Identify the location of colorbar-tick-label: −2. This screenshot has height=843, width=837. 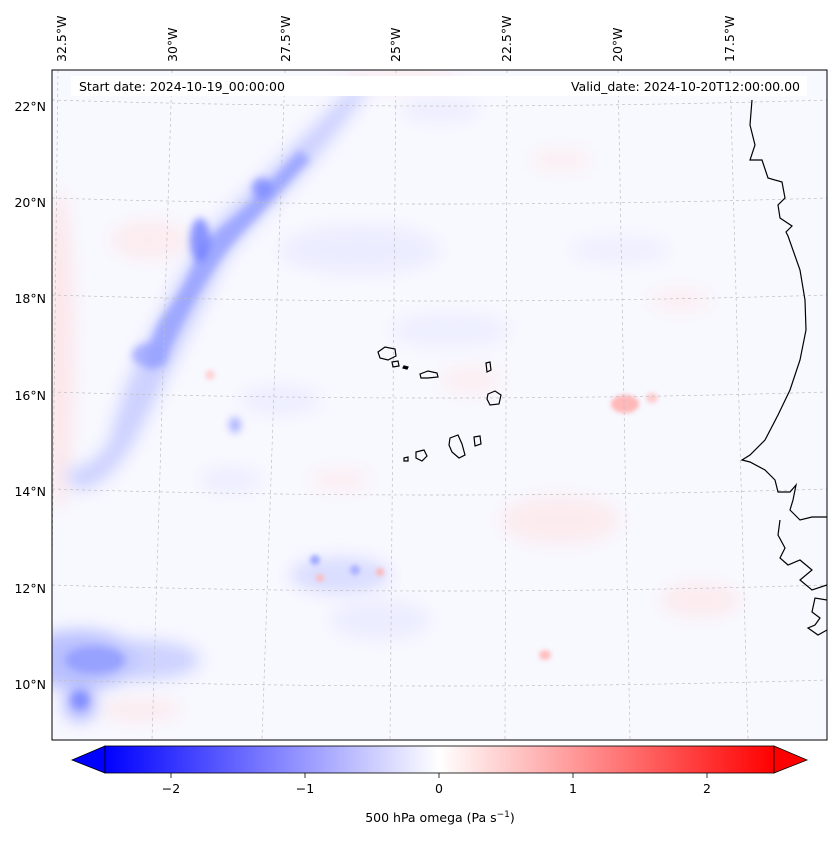
(171, 788).